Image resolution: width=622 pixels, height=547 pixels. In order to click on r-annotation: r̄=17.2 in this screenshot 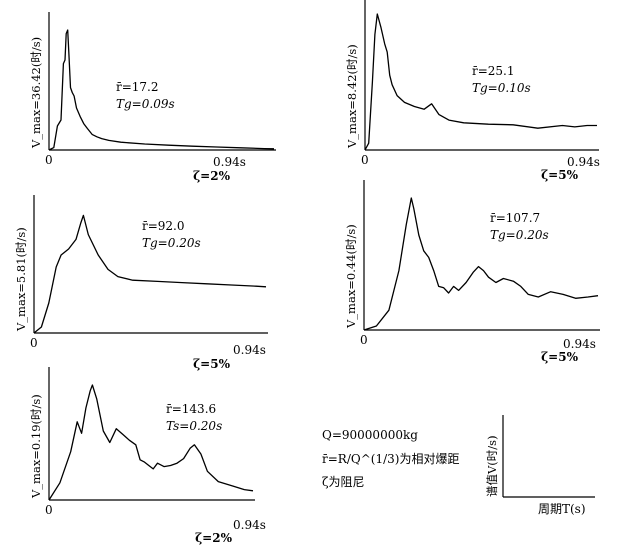, I will do `click(137, 87)`.